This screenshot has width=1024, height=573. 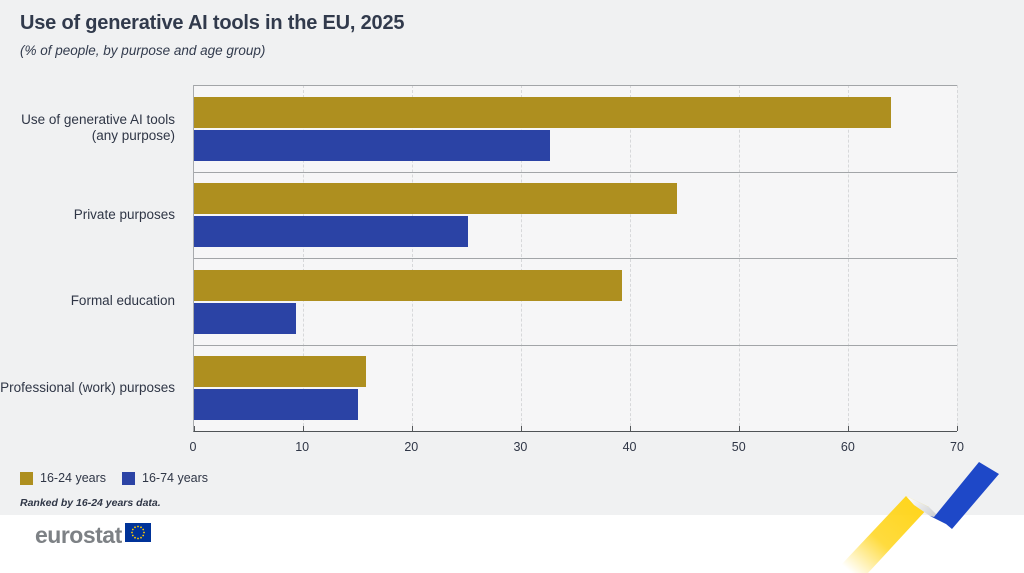 I want to click on eurostat-wordmark: eurostat, so click(x=78, y=535).